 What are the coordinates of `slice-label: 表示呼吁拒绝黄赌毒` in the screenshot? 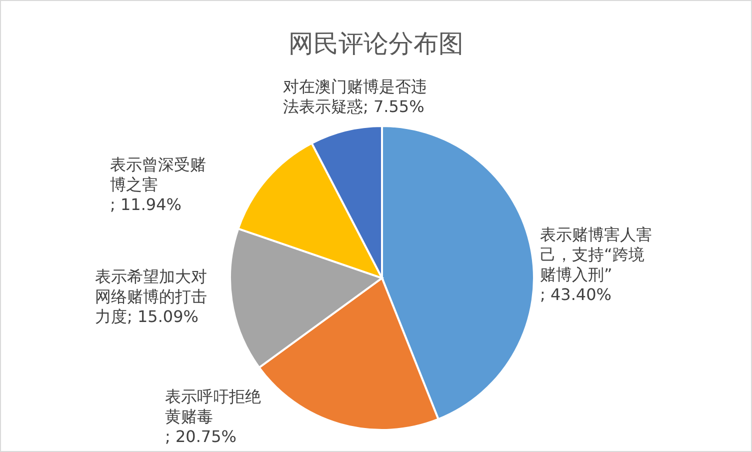 It's located at (213, 406).